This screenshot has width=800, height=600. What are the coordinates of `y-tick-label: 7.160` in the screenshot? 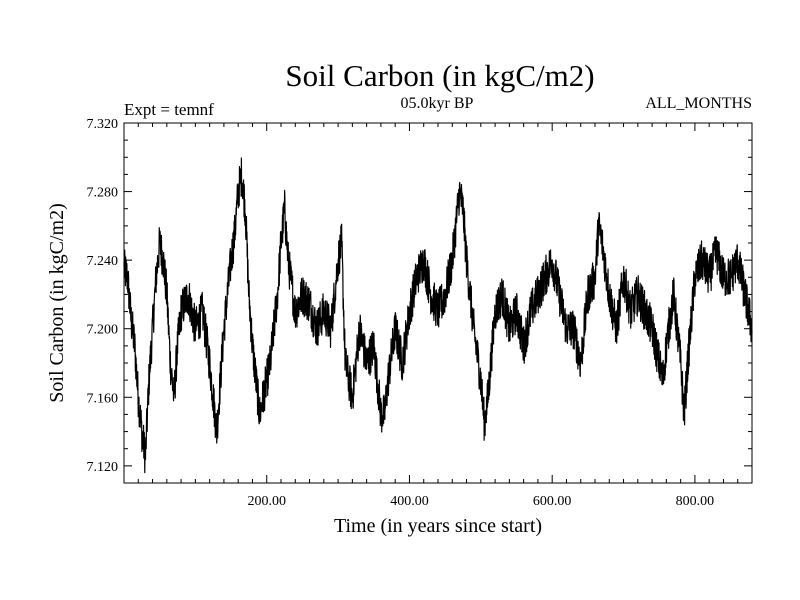 It's located at (103, 398).